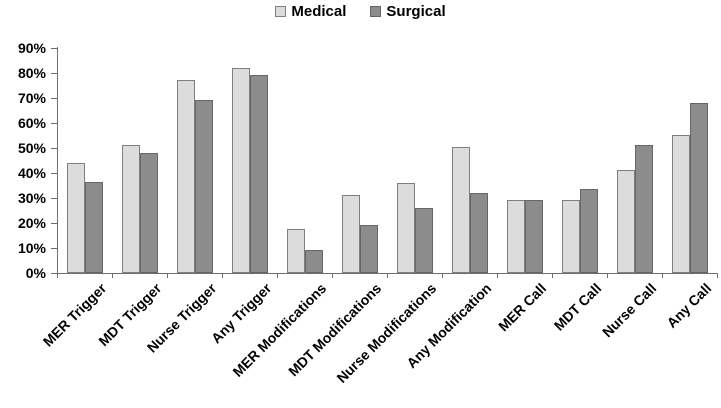 The height and width of the screenshot is (408, 721). I want to click on surgical-series-swatch-icon, so click(376, 11).